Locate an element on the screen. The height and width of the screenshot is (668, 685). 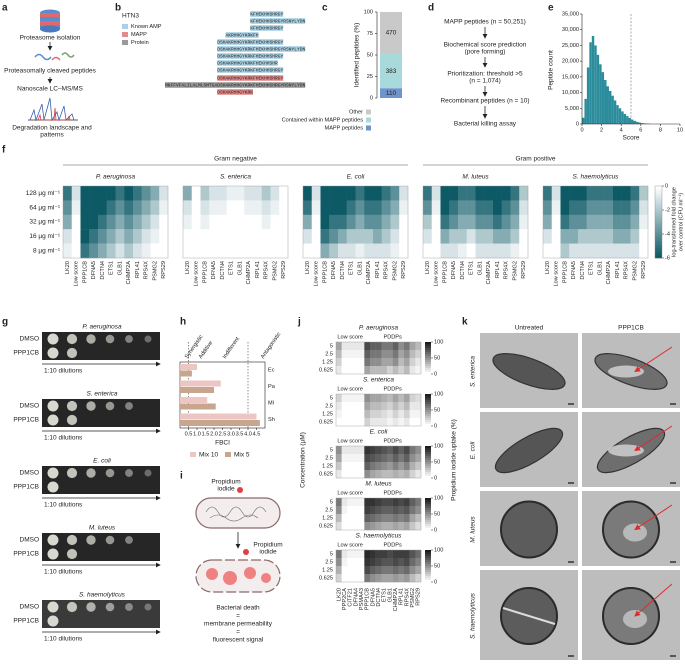
flow-step: Prioritization: threshold >5 is located at coordinates (485, 74).